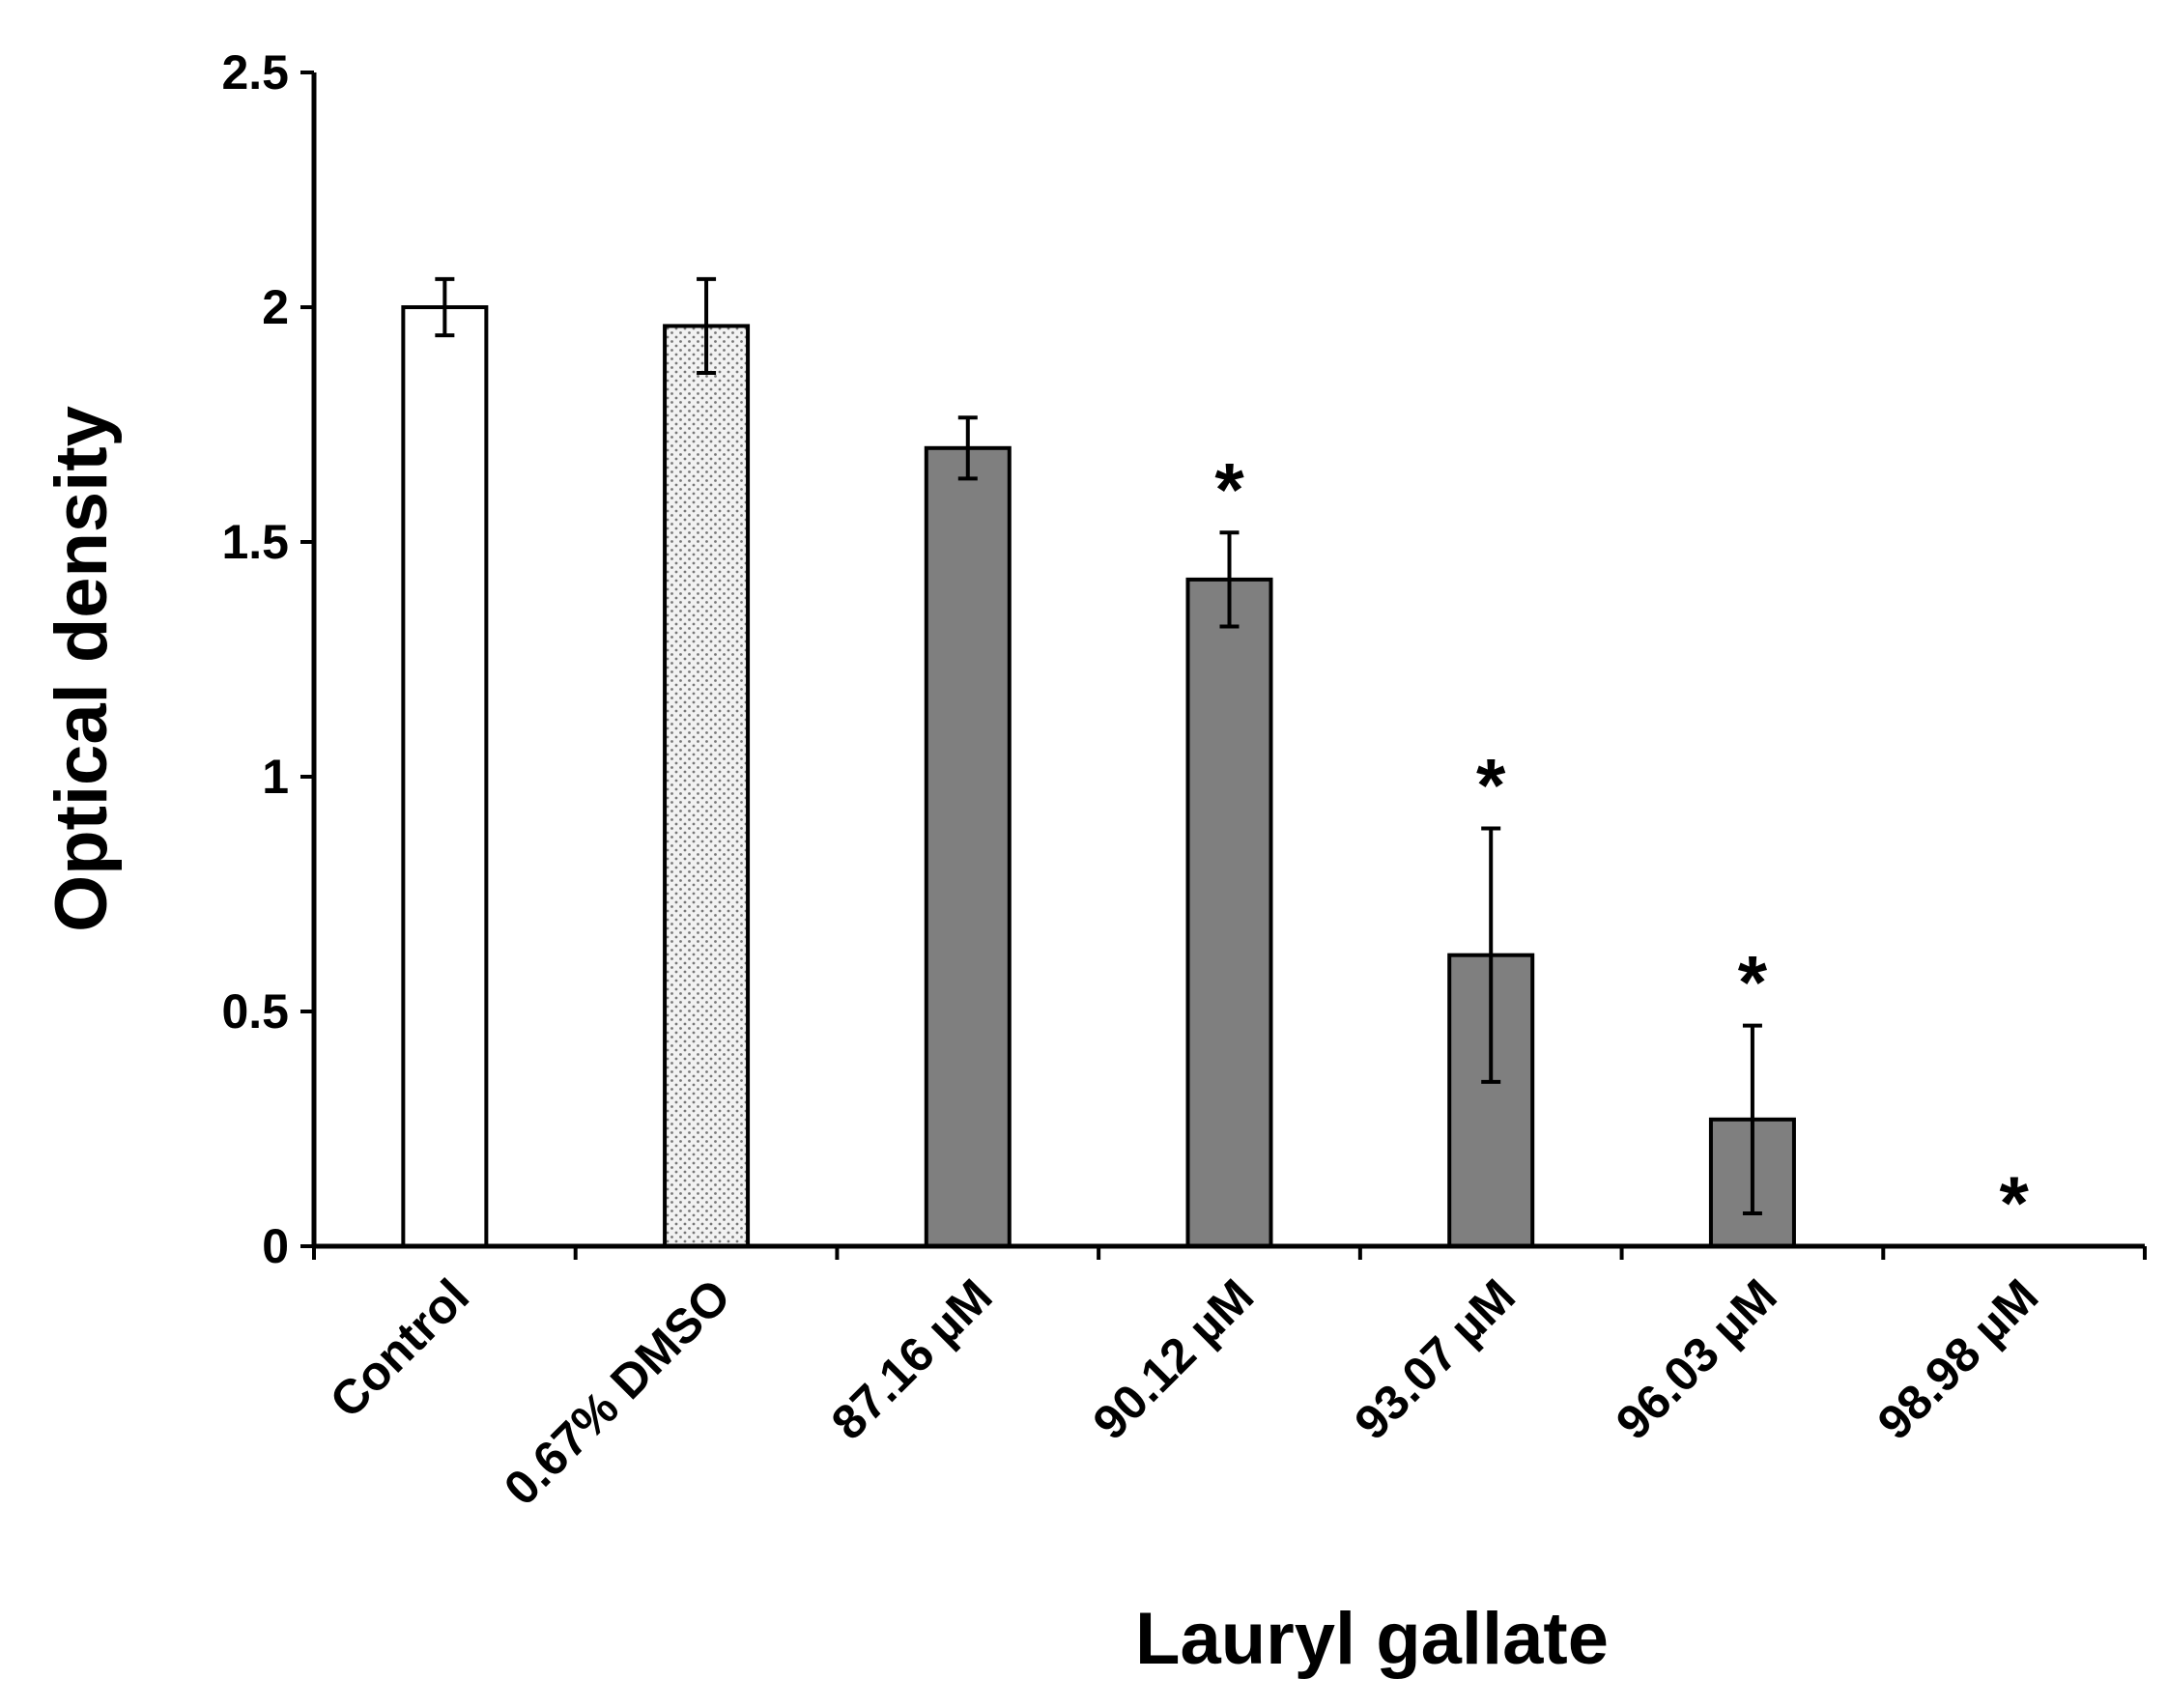  What do you see at coordinates (1174, 1359) in the screenshot?
I see `category-label: 90.12 µM` at bounding box center [1174, 1359].